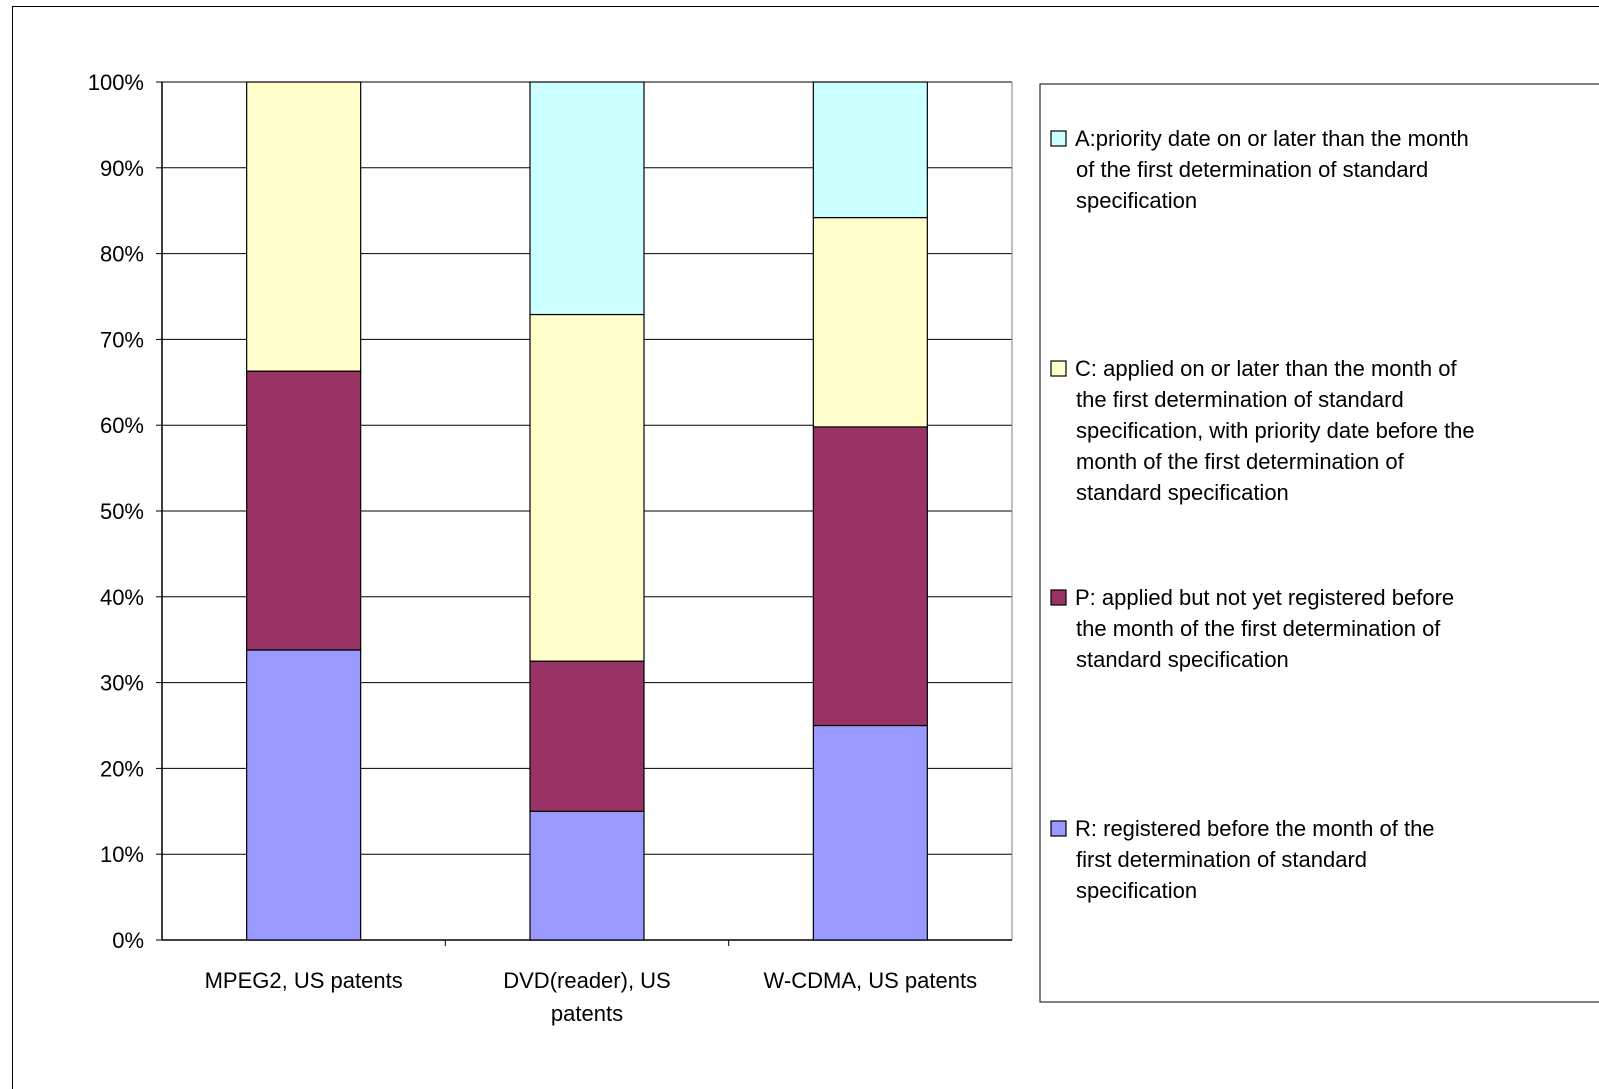 This screenshot has height=1089, width=1599. Describe the element at coordinates (128, 940) in the screenshot. I see `y-tick-label: 0%` at that location.